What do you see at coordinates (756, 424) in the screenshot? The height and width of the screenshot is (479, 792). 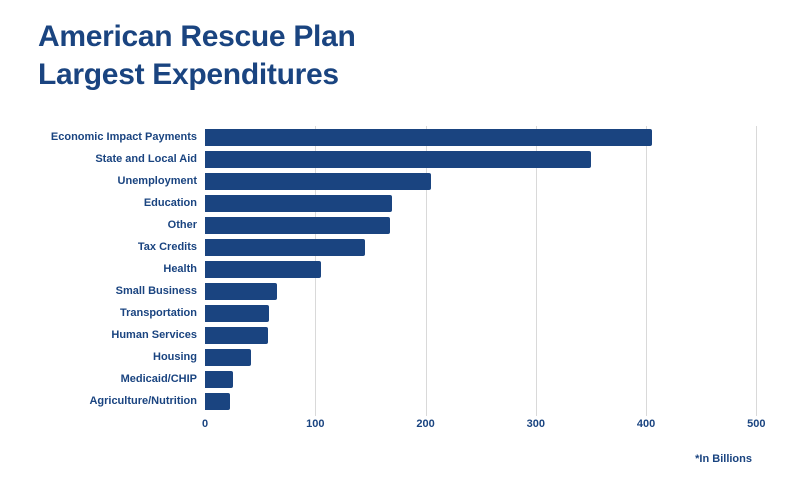 I see `x-tick-label: 500` at bounding box center [756, 424].